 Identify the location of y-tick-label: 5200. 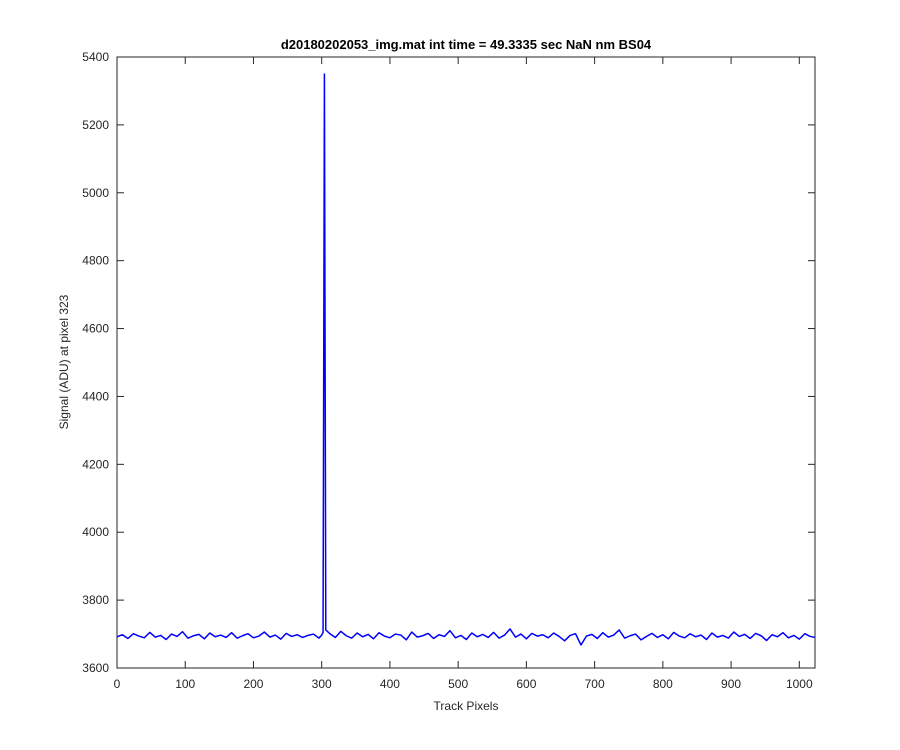
(95, 125).